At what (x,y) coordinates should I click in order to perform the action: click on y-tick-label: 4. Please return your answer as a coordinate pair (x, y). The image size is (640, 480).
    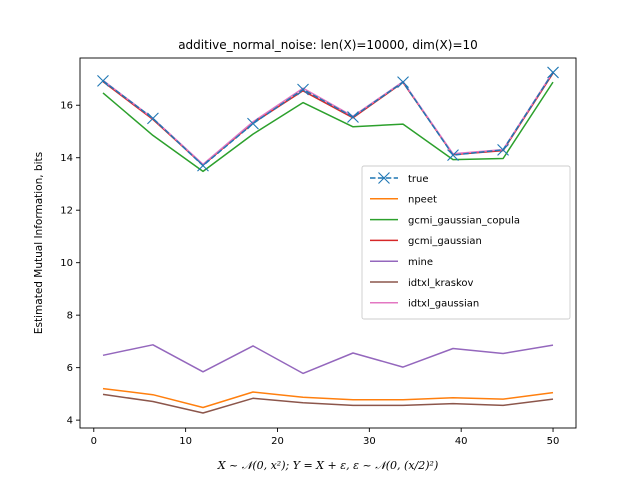
    Looking at the image, I should click on (70, 421).